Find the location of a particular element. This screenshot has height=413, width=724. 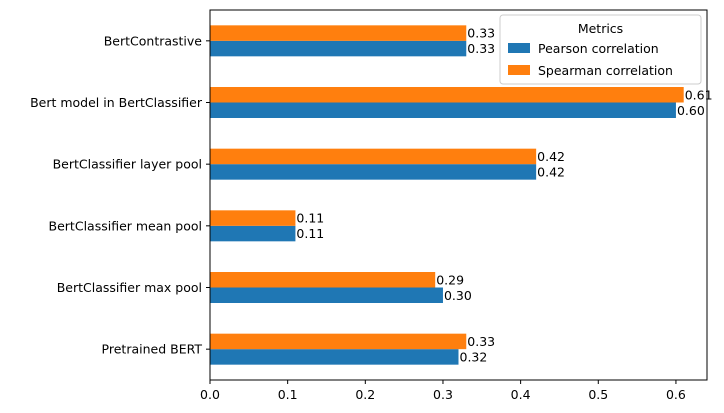

x-tick-label: 0.3 is located at coordinates (443, 394).